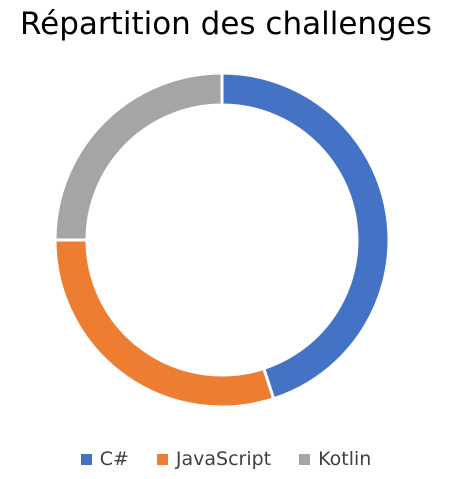  I want to click on legend: C# JavaScript Kotlin, so click(226, 459).